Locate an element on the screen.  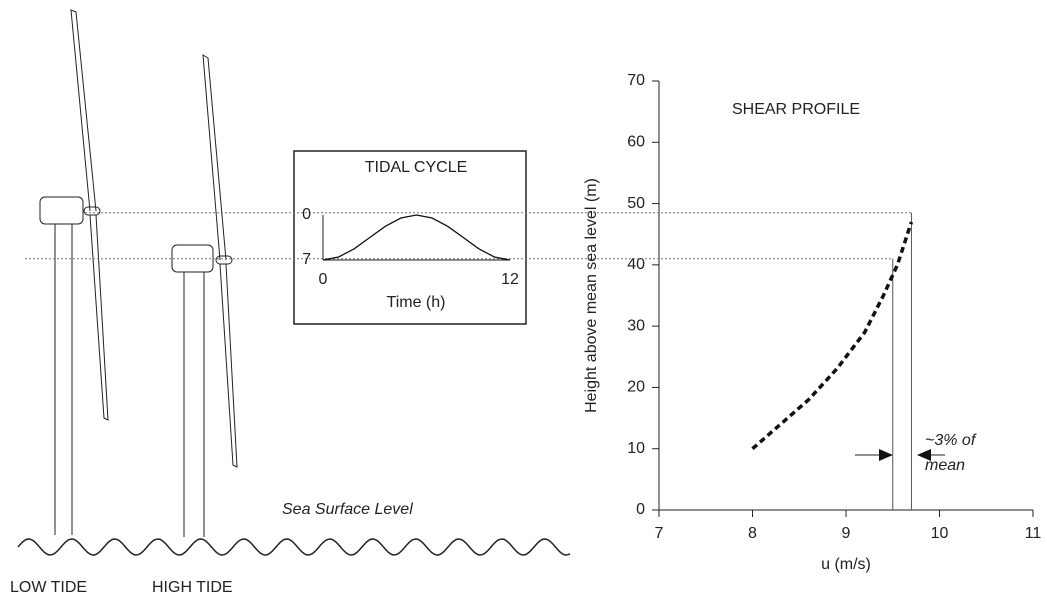
y-tick-label: 10 is located at coordinates (636, 448).